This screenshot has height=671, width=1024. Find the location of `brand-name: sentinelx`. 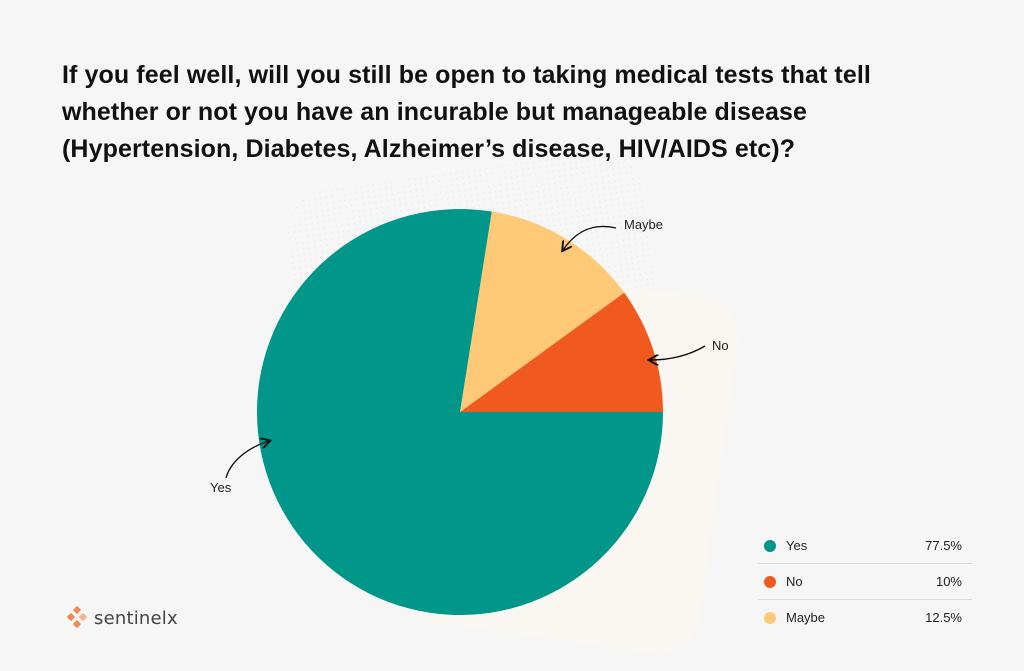

brand-name: sentinelx is located at coordinates (136, 618).